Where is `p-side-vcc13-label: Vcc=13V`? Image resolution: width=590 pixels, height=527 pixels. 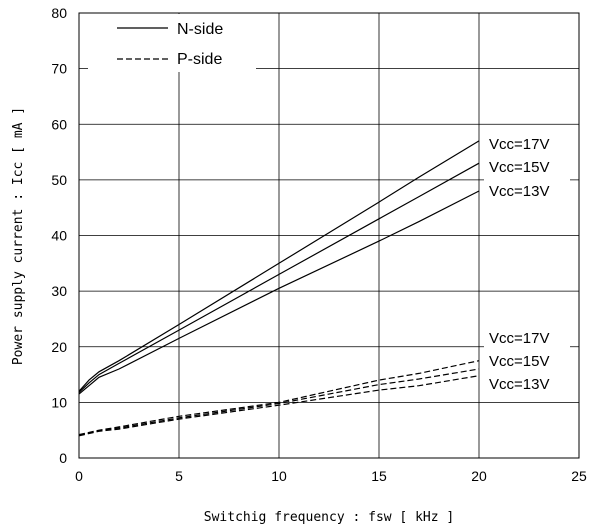
p-side-vcc13-label: Vcc=13V is located at coordinates (519, 384).